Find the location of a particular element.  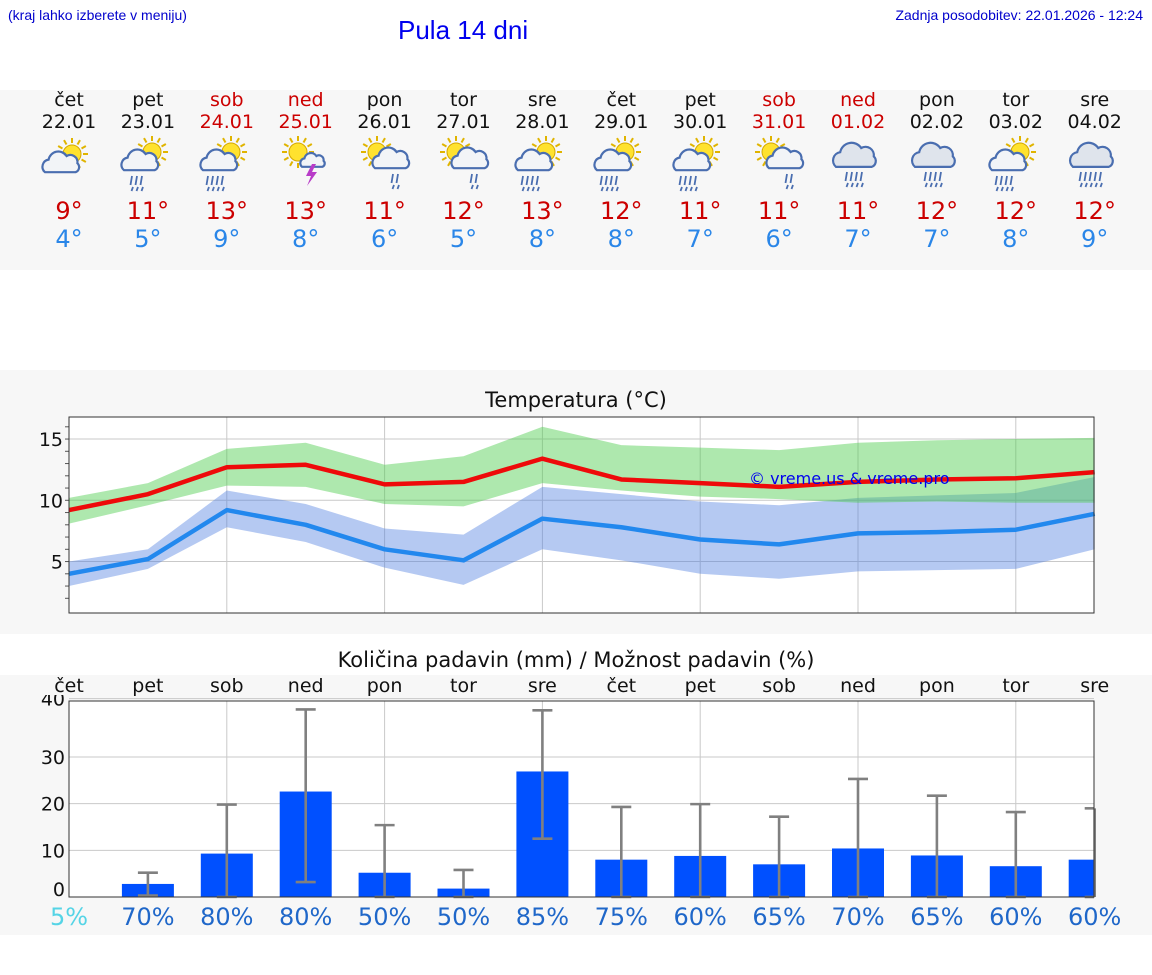

precipitation-y-tick: 20 is located at coordinates (53, 805).